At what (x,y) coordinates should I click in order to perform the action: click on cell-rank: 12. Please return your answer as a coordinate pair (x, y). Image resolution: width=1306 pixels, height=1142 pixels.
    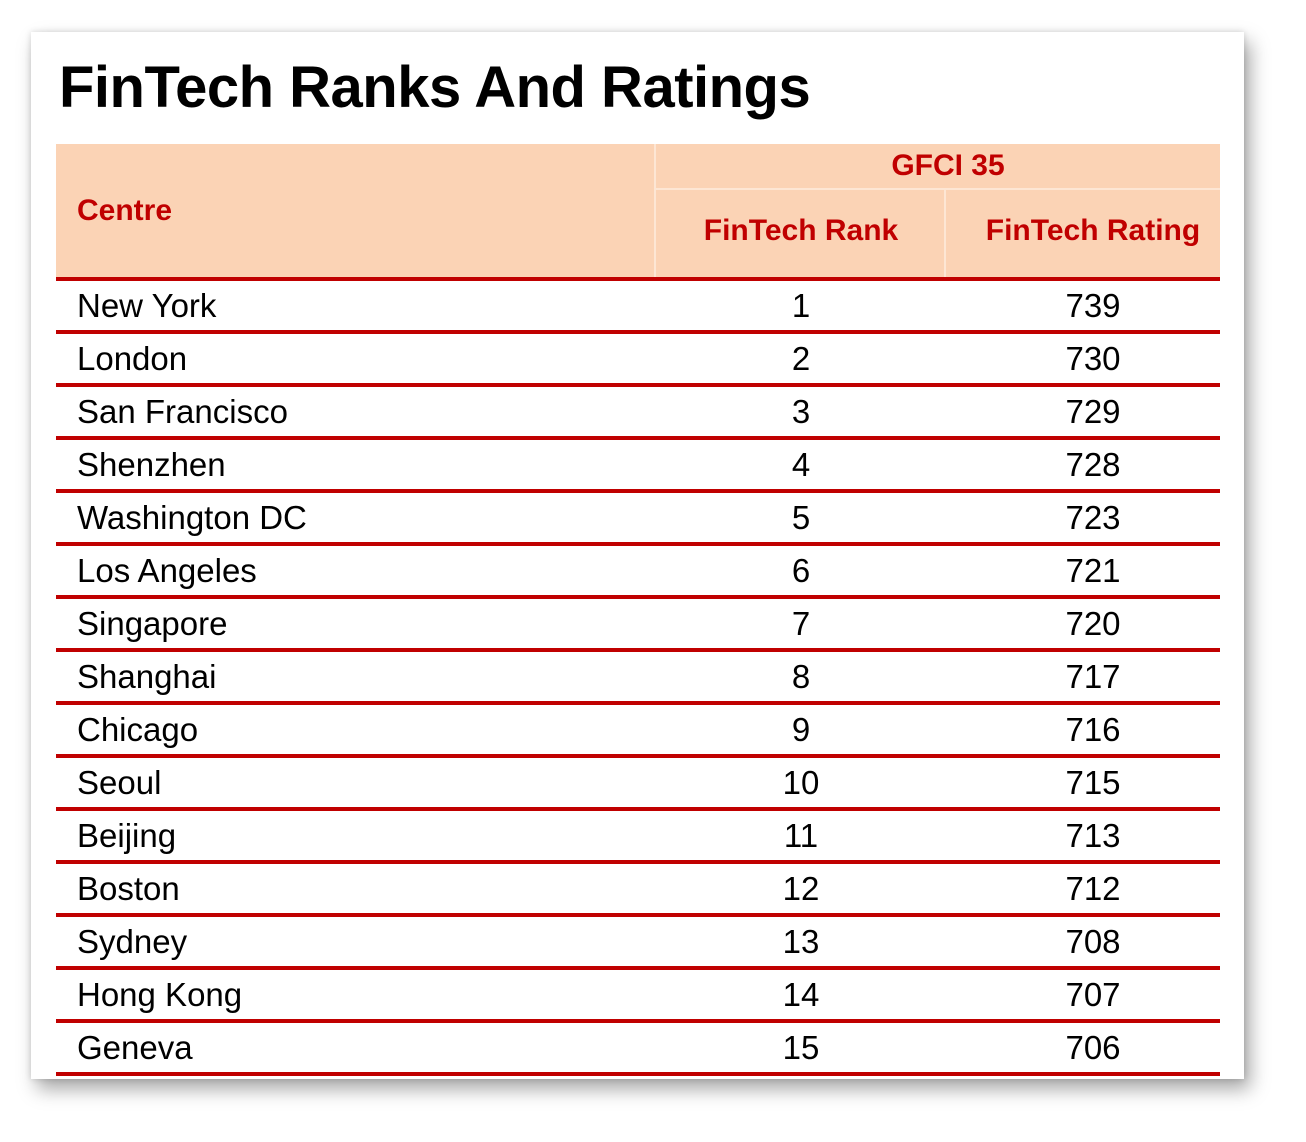
    Looking at the image, I should click on (801, 888).